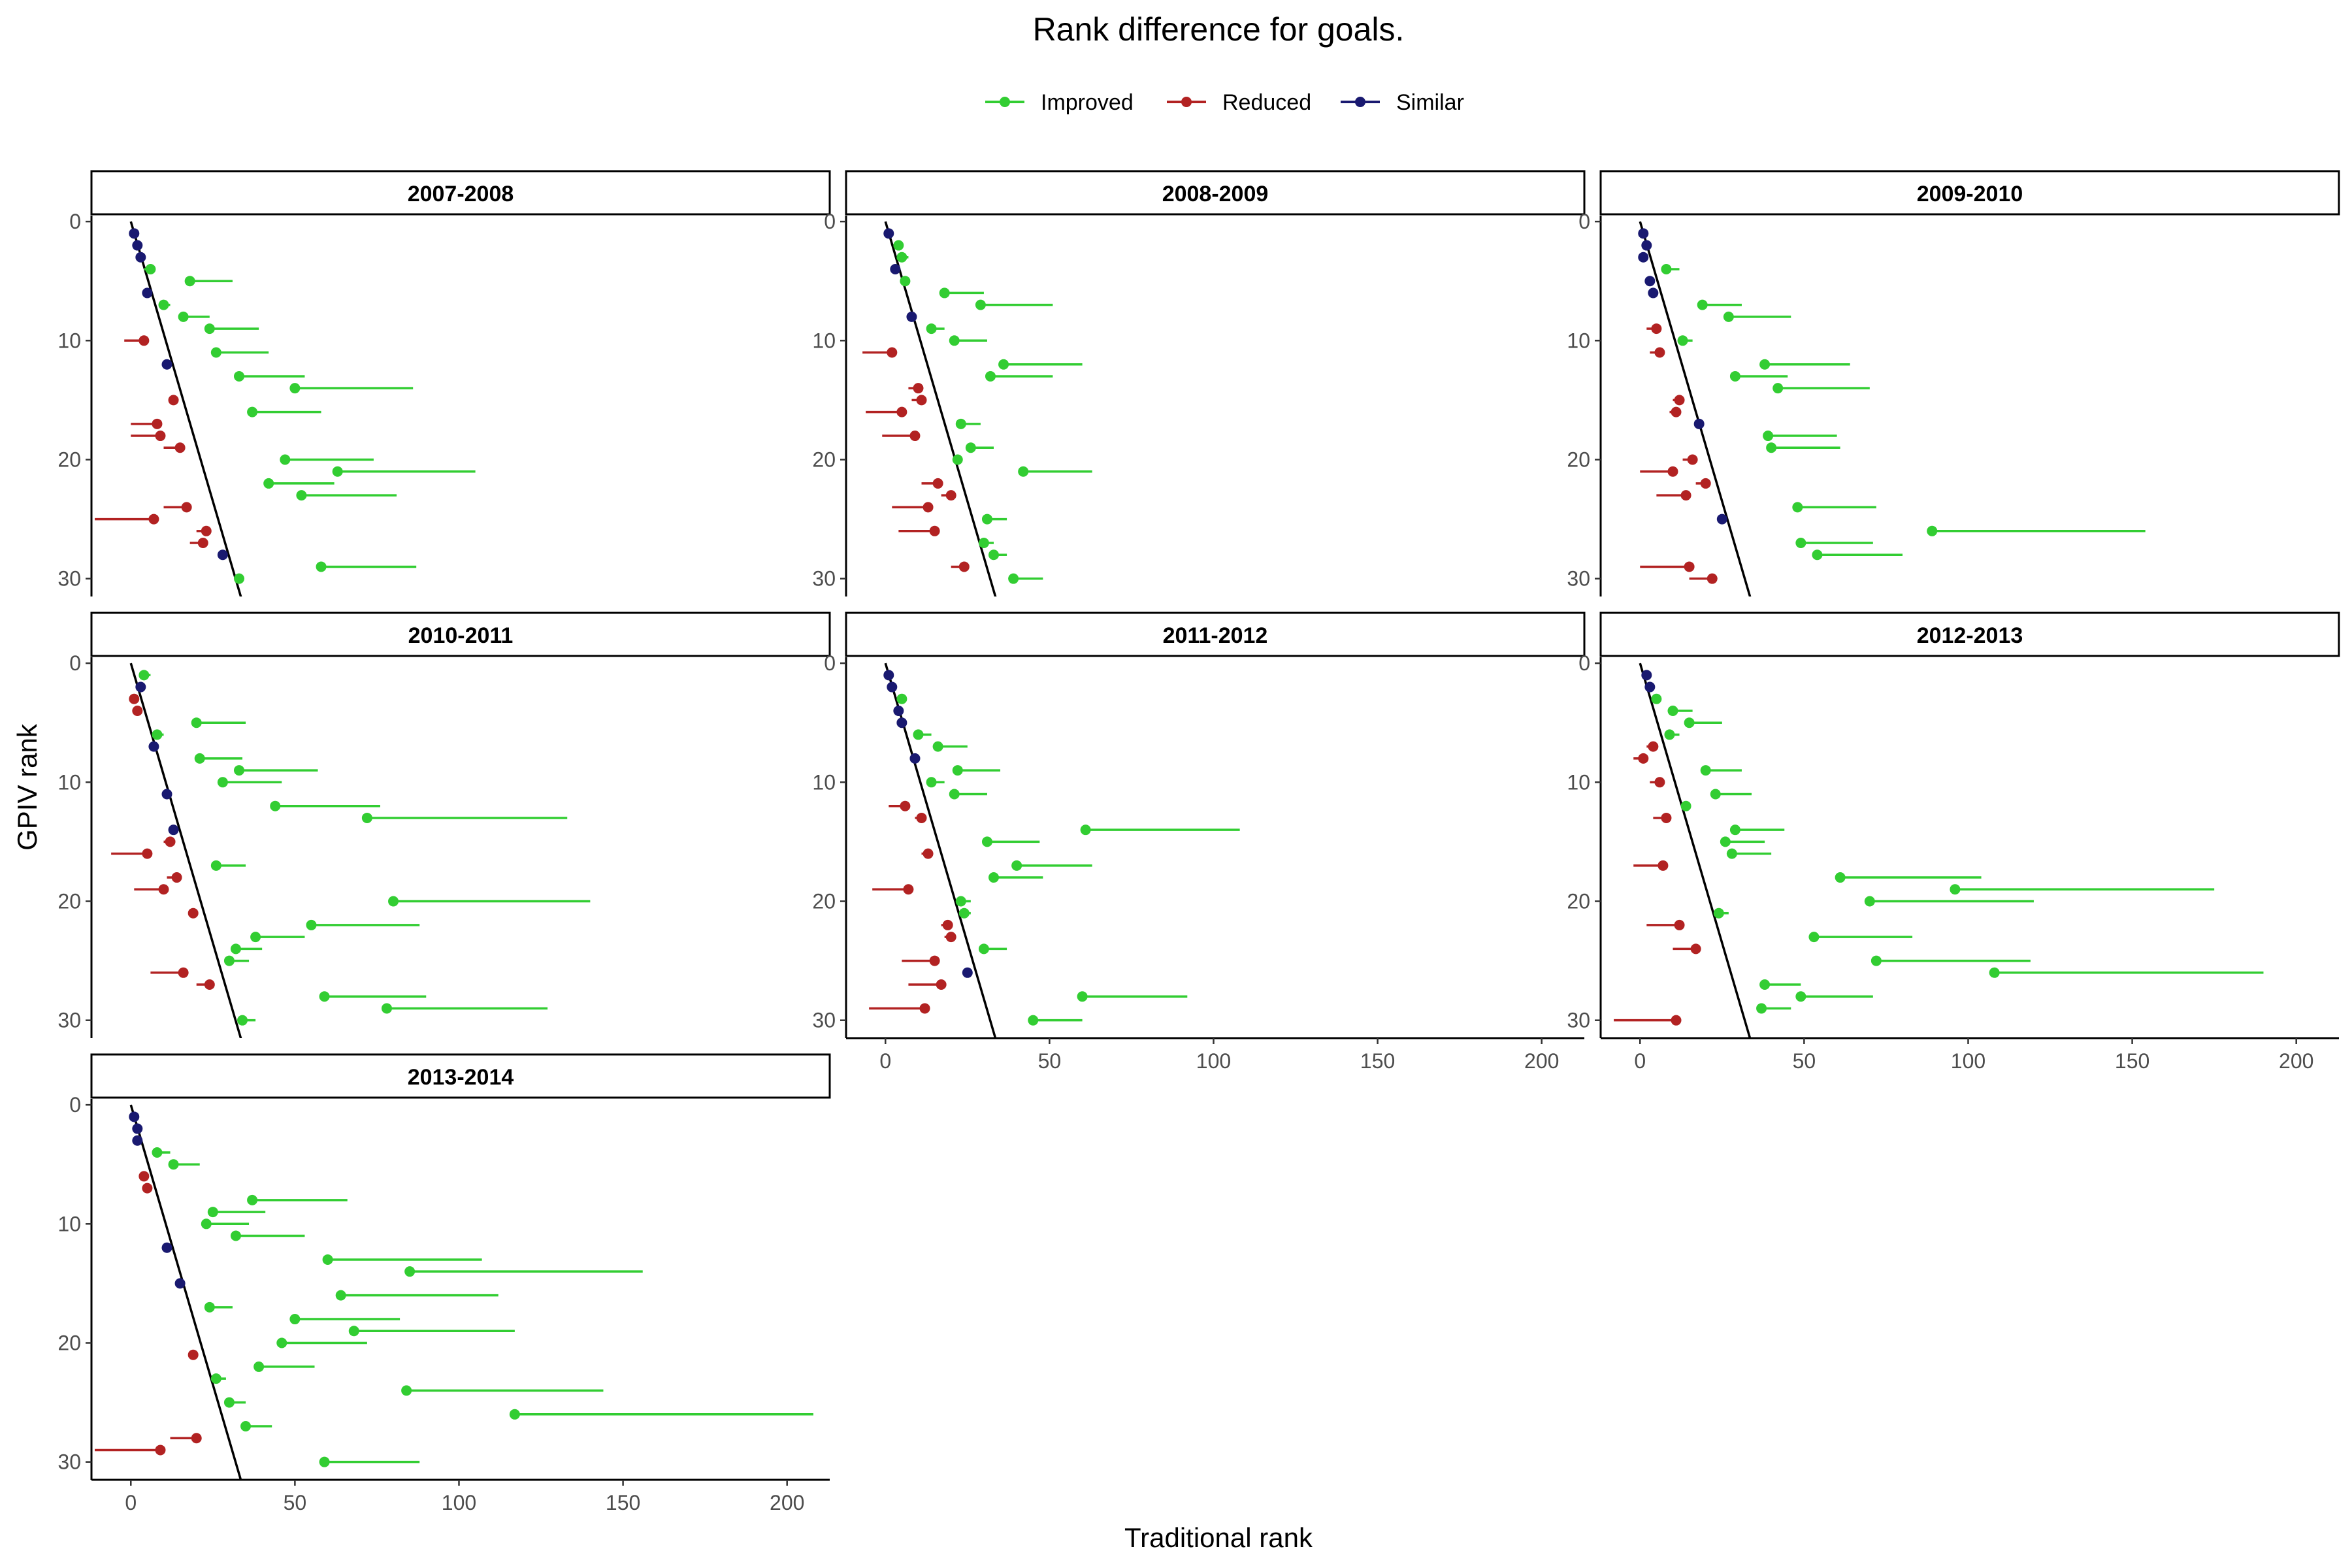  I want to click on facet-strip-label: 2009-2010, so click(1970, 194).